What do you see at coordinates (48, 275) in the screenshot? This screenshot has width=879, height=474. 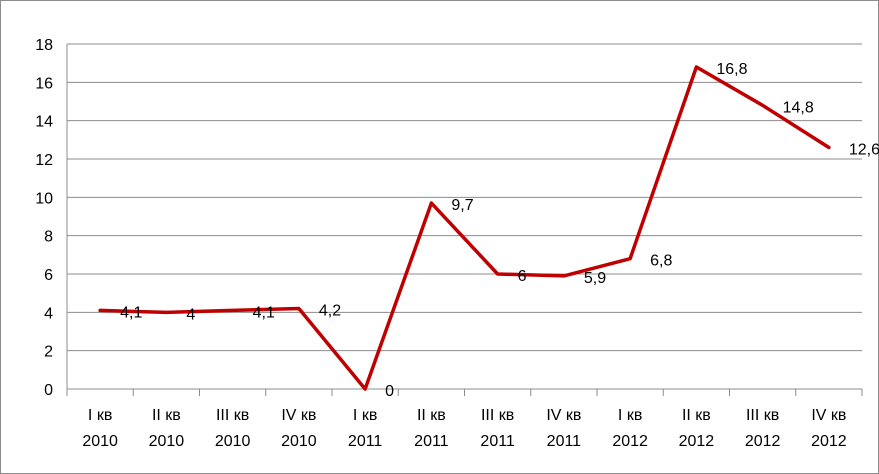 I see `y-tick-label: 6` at bounding box center [48, 275].